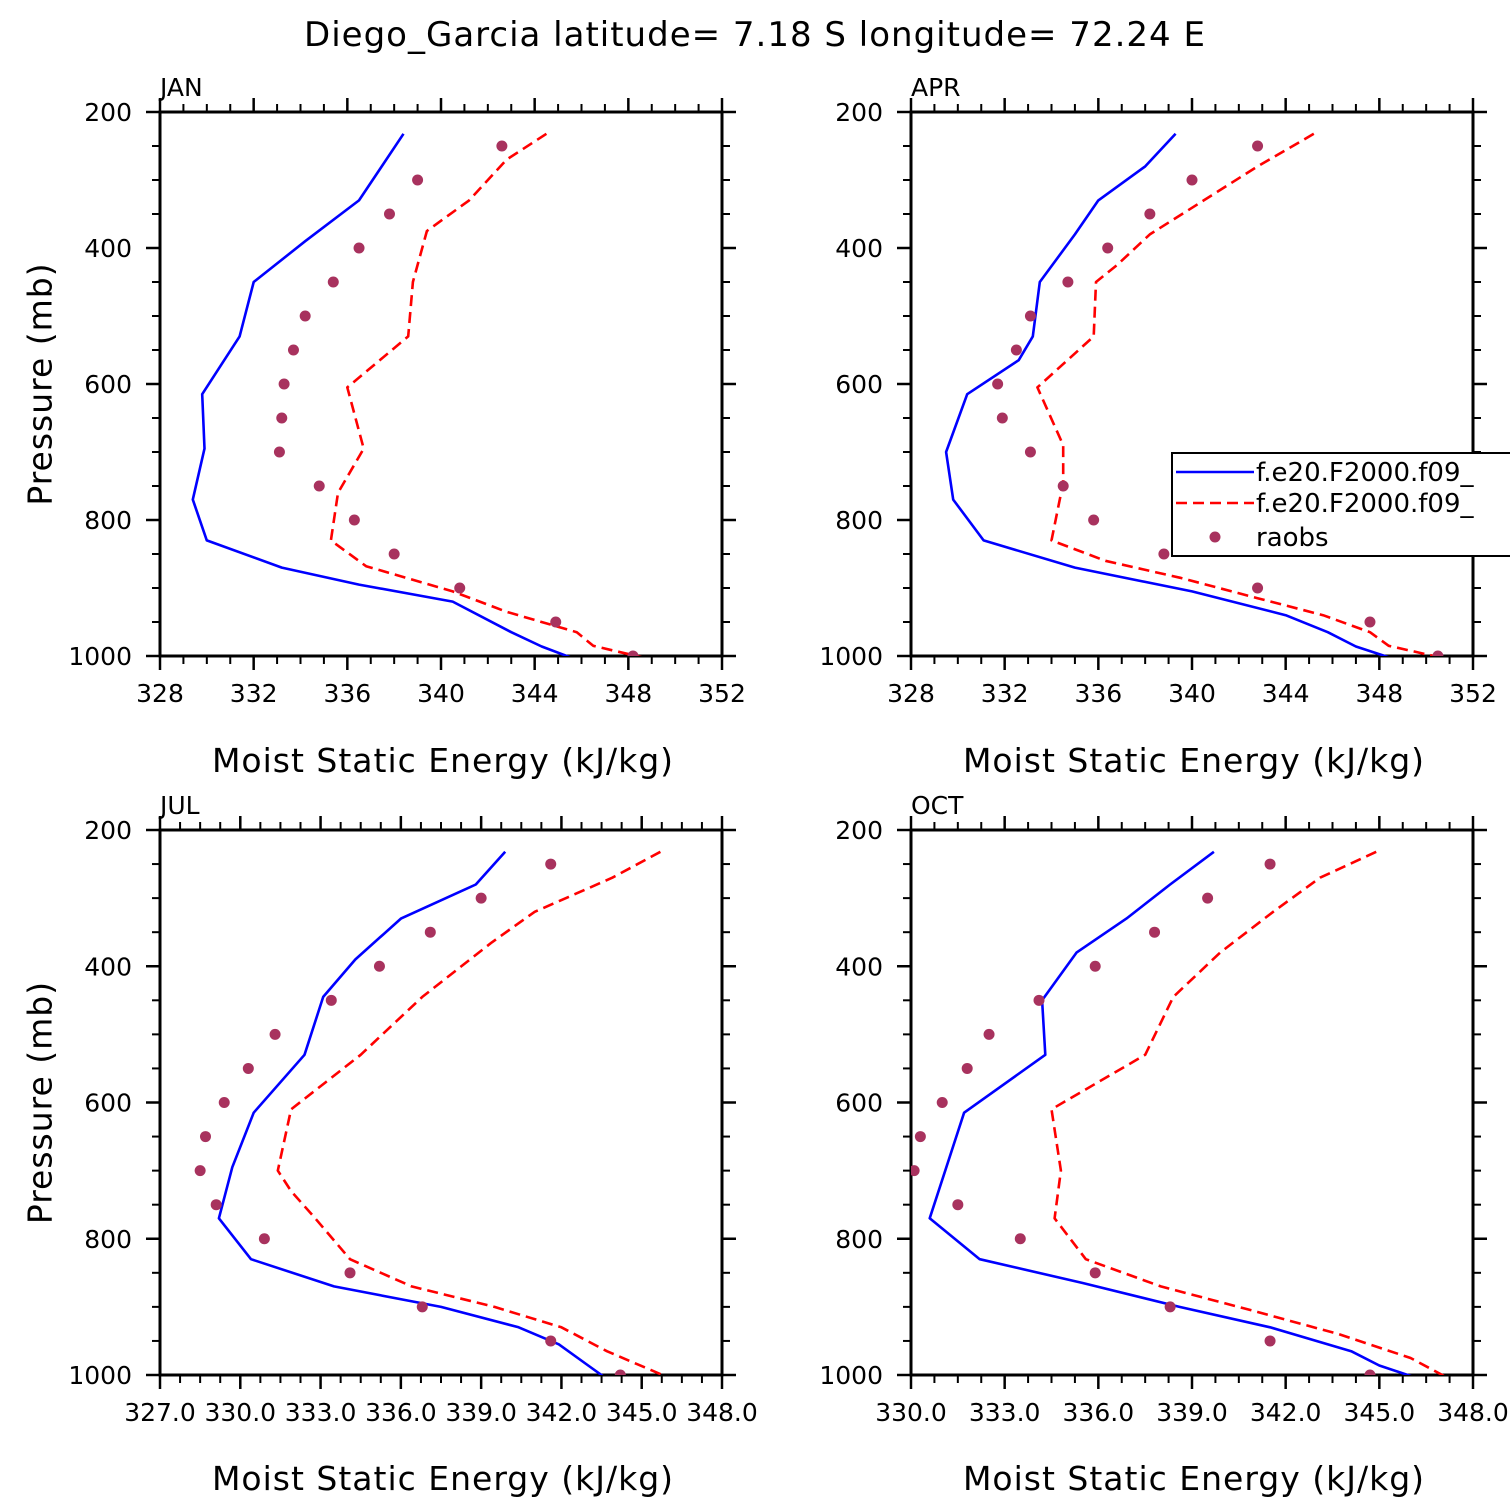 This screenshot has height=1510, width=1510. I want to click on y-axis-title: Pressure (mb), so click(40, 383).